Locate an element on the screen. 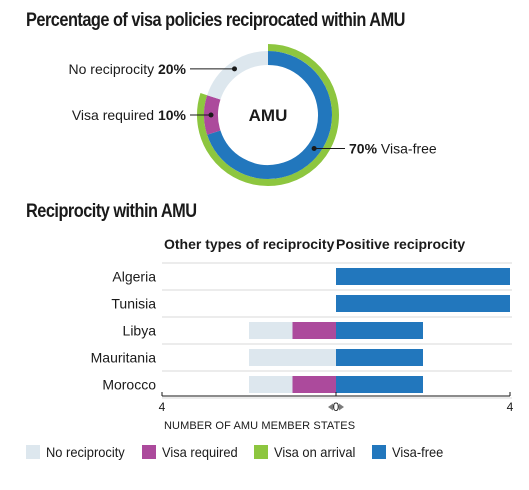 This screenshot has height=490, width=529. legend-swatch-visa-on-arrival is located at coordinates (260, 452).